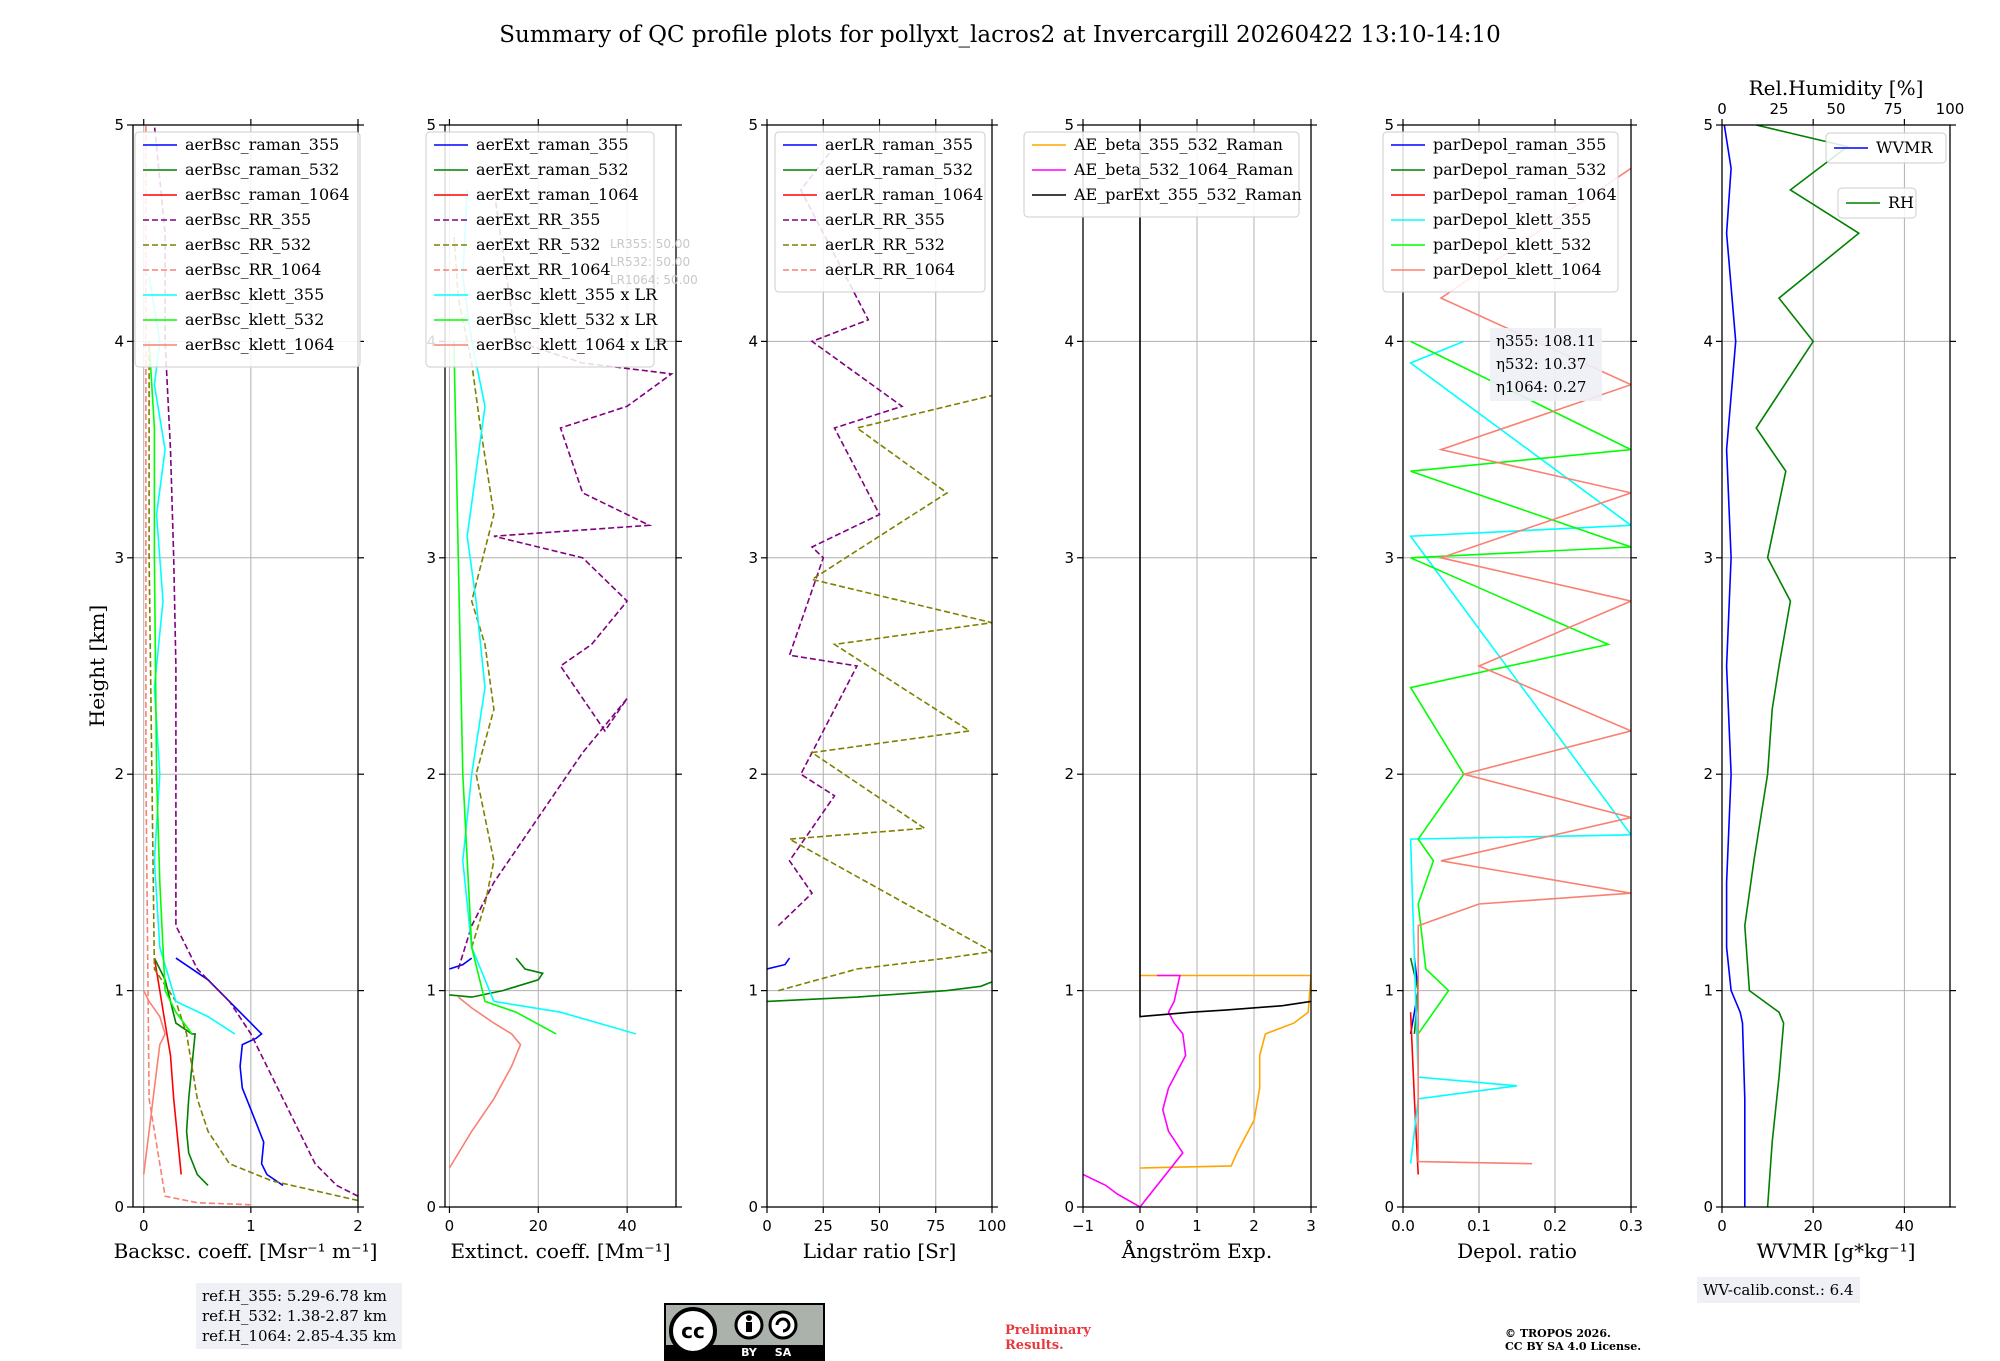  I want to click on x-axis-label: Depol. ratio, so click(1517, 1251).